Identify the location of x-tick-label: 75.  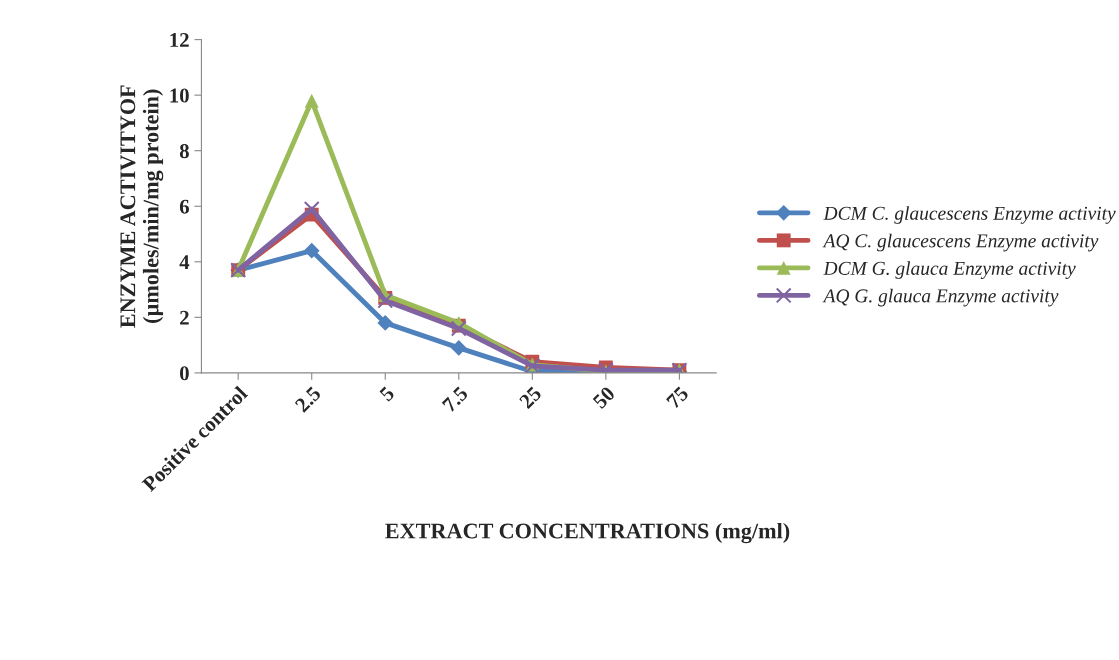
(678, 397).